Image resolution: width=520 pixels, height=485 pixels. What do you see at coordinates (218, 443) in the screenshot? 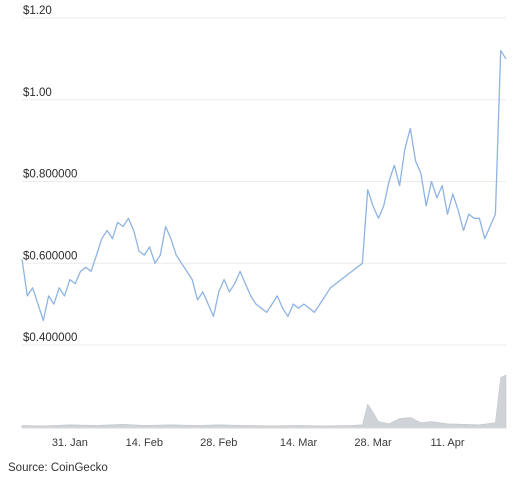
I see `x-tick-label: 28. Feb` at bounding box center [218, 443].